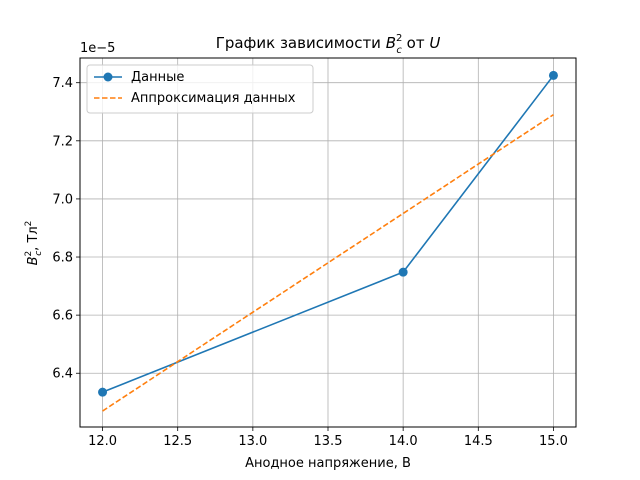  Describe the element at coordinates (66, 229) in the screenshot. I see `y-axis-ticks: 6.4 6.6 6.8 7.0 7.2 7.4` at that location.